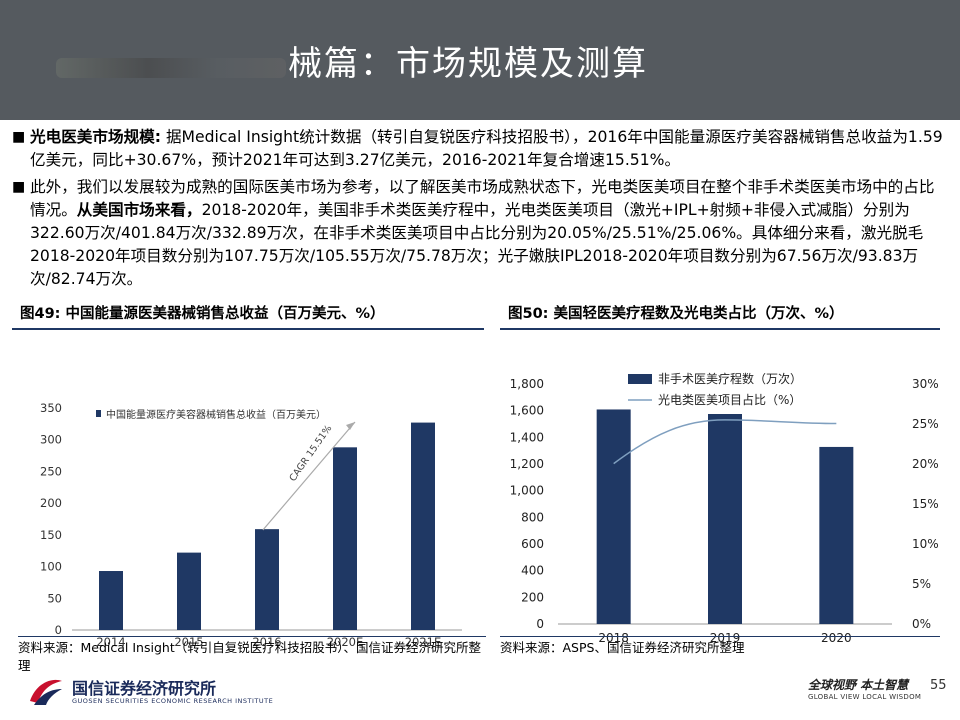  Describe the element at coordinates (532, 571) in the screenshot. I see `y-tick-label: 400` at that location.